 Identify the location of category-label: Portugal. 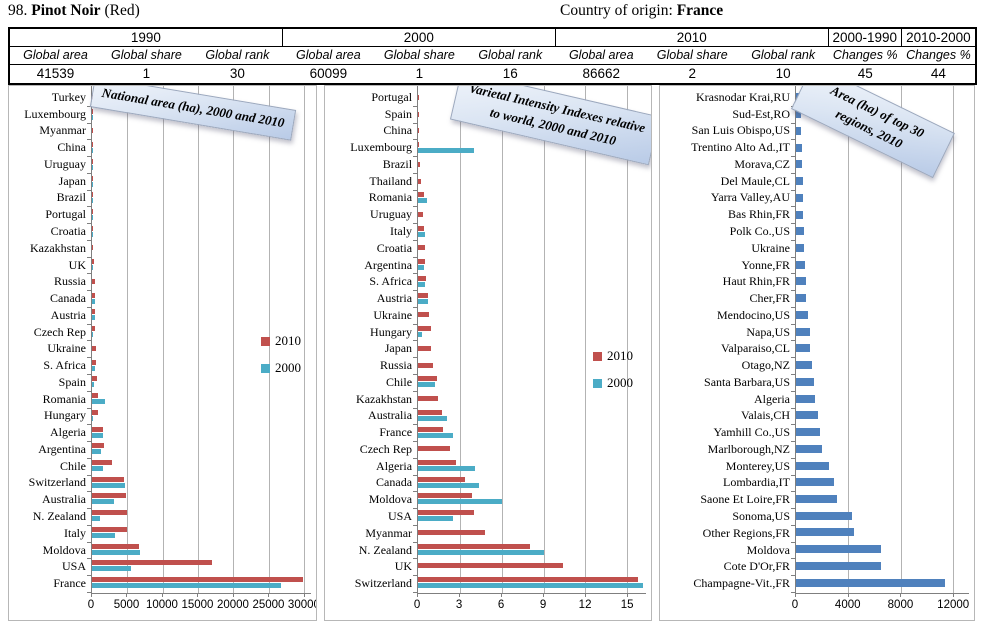
(50, 215).